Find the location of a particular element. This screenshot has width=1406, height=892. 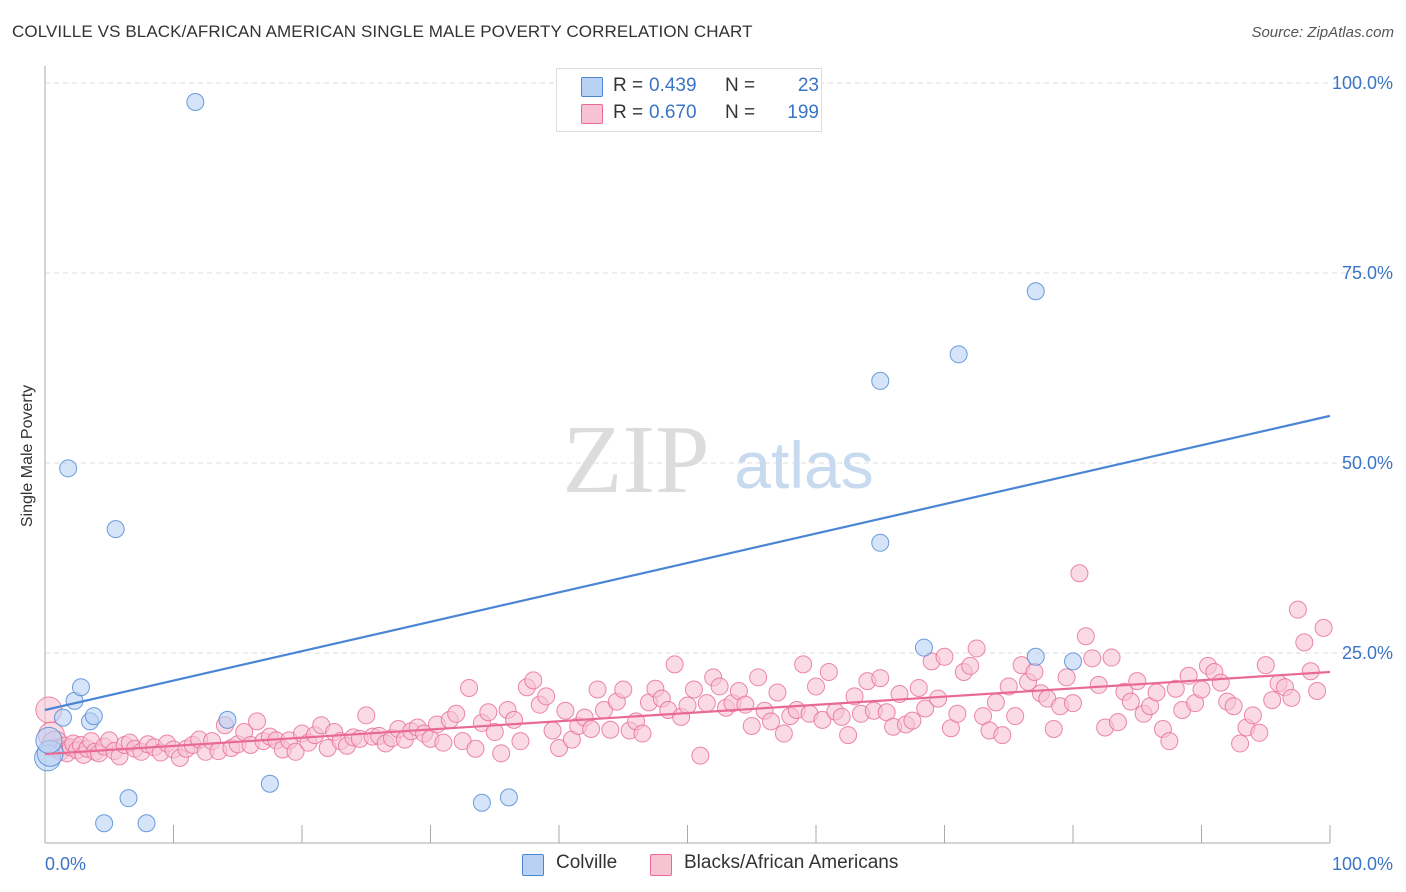

r-label: R = is located at coordinates (628, 85).